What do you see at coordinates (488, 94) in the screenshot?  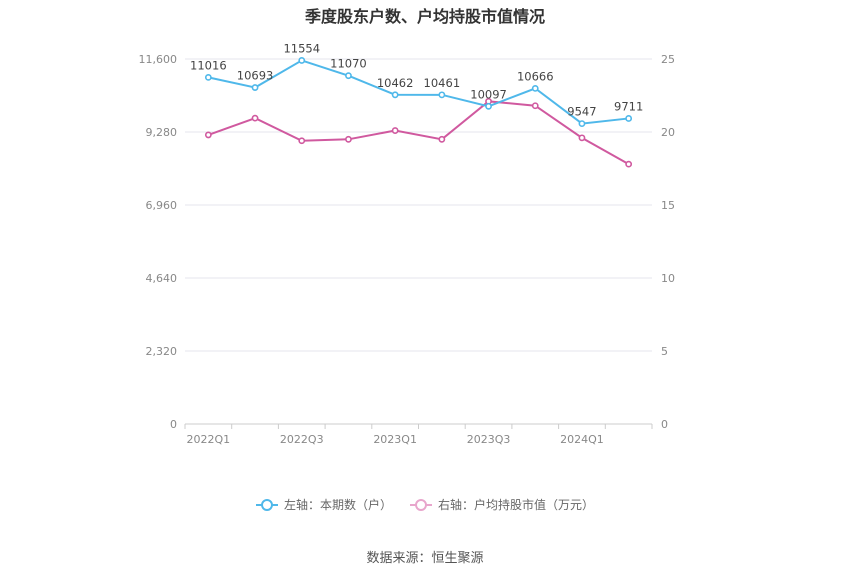 I see `data-label: 10097` at bounding box center [488, 94].